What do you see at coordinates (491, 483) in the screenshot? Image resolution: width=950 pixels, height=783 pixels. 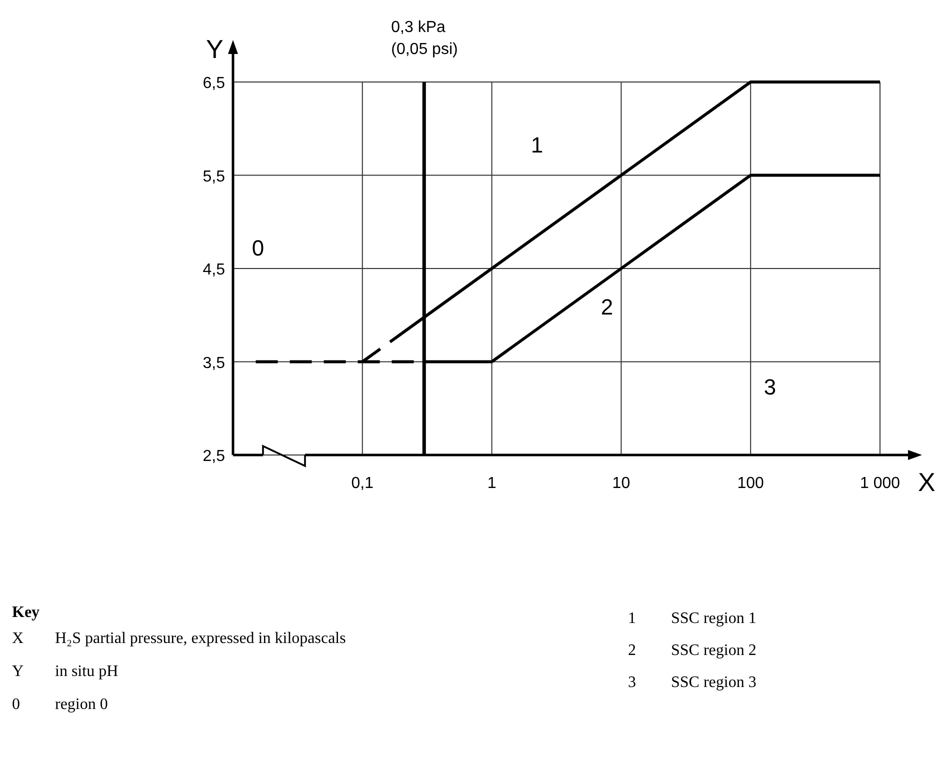 I see `x-tick-label: 1` at bounding box center [491, 483].